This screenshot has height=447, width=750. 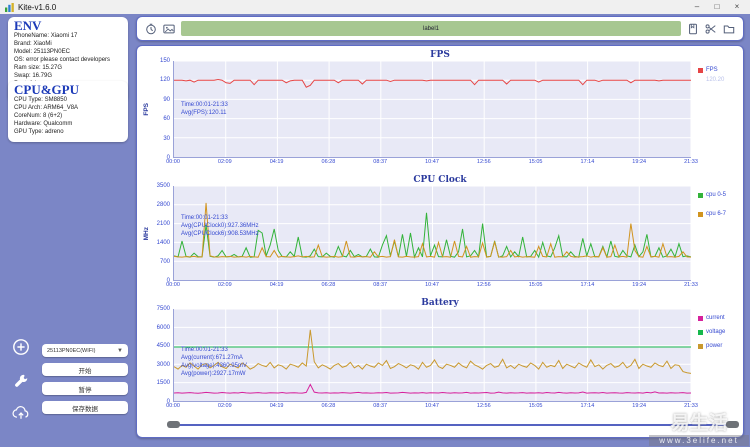 What do you see at coordinates (21, 413) in the screenshot?
I see `cloud-upload-icon` at bounding box center [21, 413].